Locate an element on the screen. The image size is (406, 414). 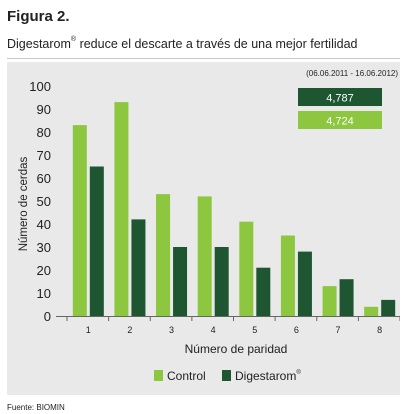
y-tick-label: 10 is located at coordinates (44, 293).